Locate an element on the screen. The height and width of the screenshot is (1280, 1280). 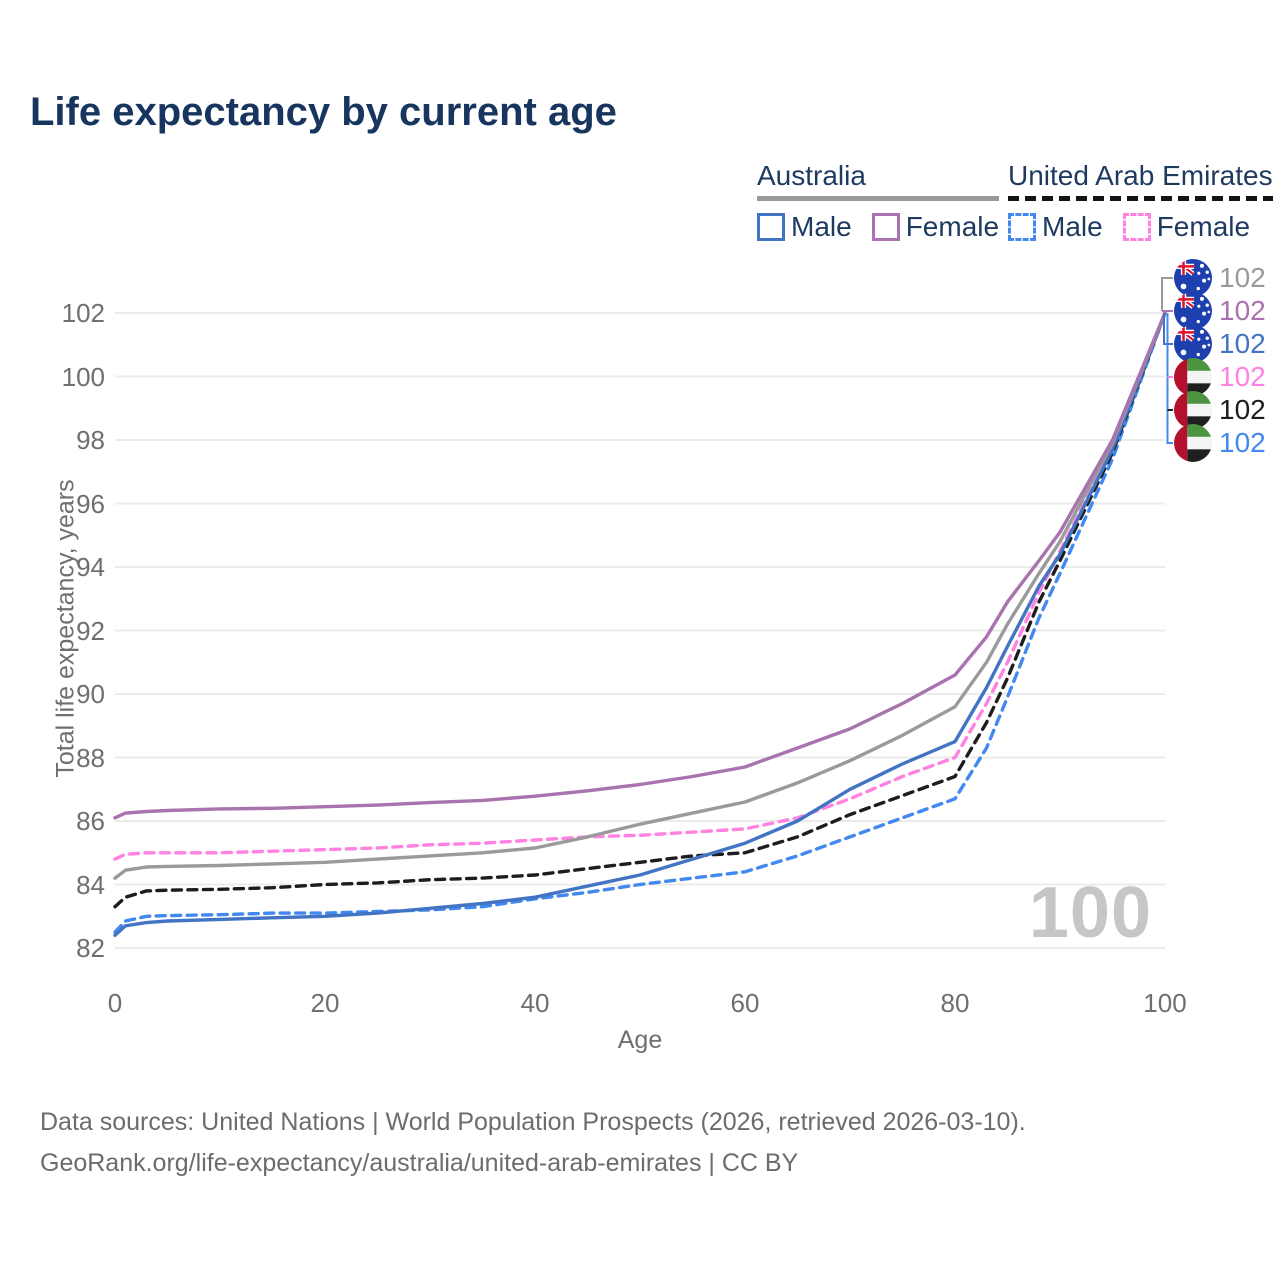
legend-group-title: Australia is located at coordinates (811, 175).